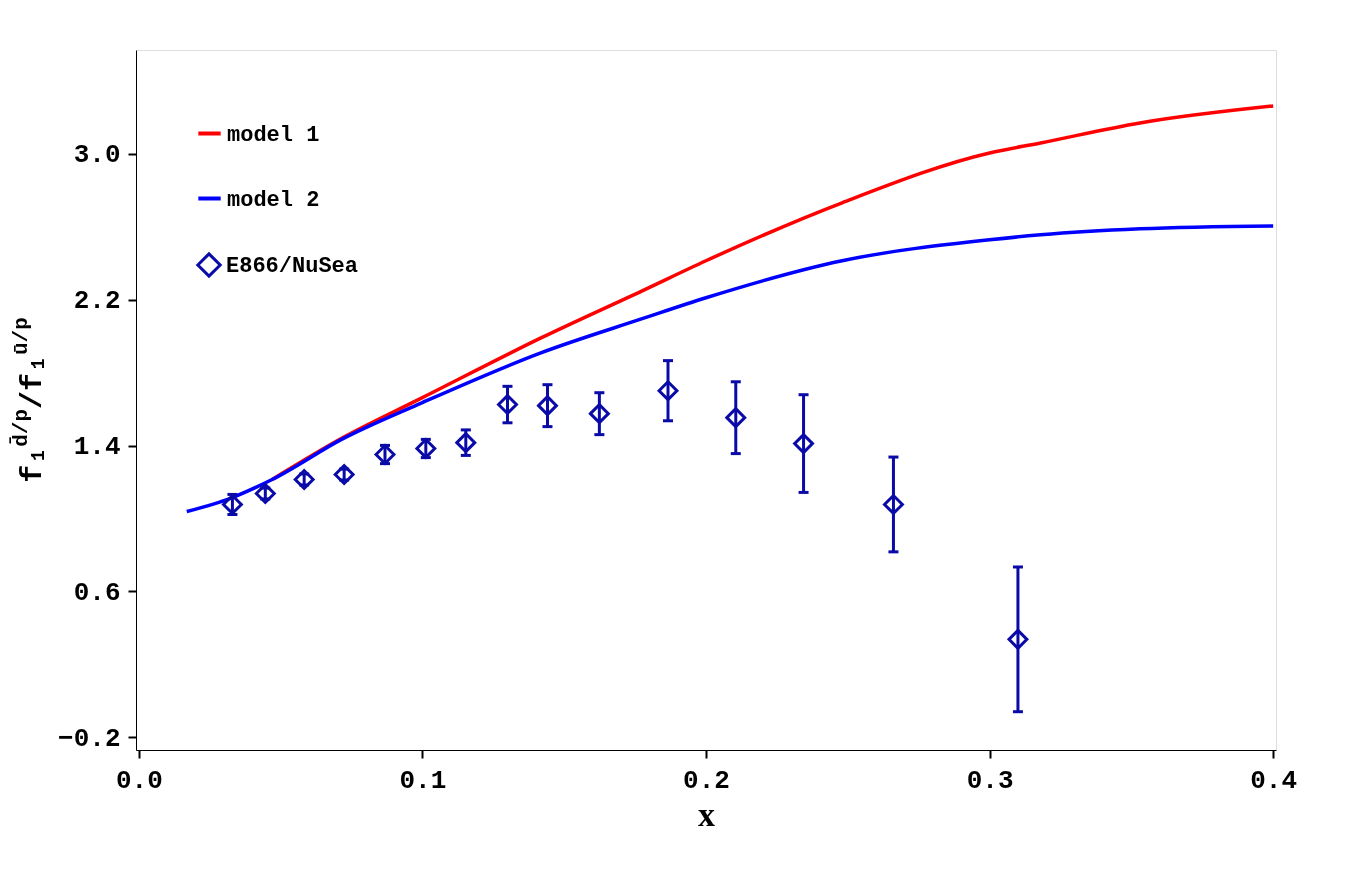 The image size is (1350, 889). Describe the element at coordinates (292, 266) in the screenshot. I see `legend-label: E866/NuSea` at that location.